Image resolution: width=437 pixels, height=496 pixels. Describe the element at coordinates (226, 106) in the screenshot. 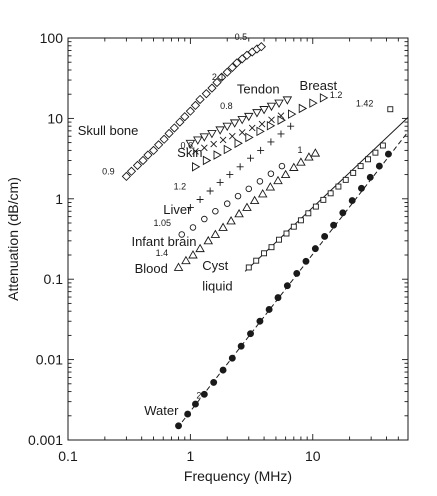

I see `exponent-label: 0.8` at that location.